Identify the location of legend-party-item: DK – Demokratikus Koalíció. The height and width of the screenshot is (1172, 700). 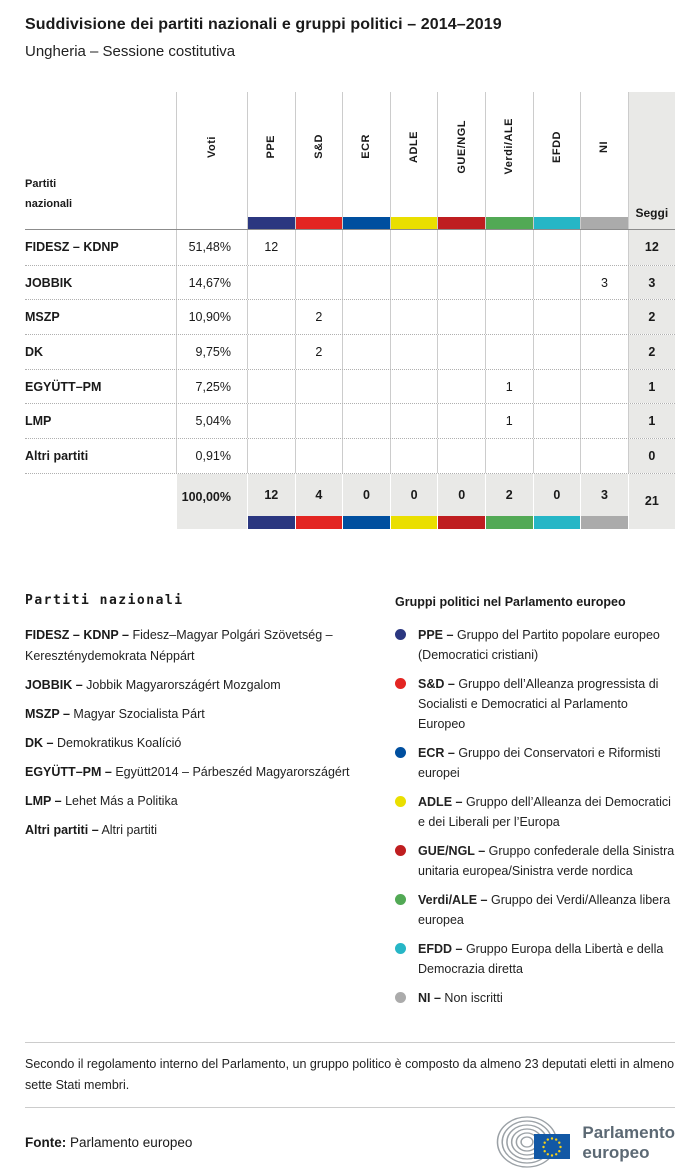
(103, 742).